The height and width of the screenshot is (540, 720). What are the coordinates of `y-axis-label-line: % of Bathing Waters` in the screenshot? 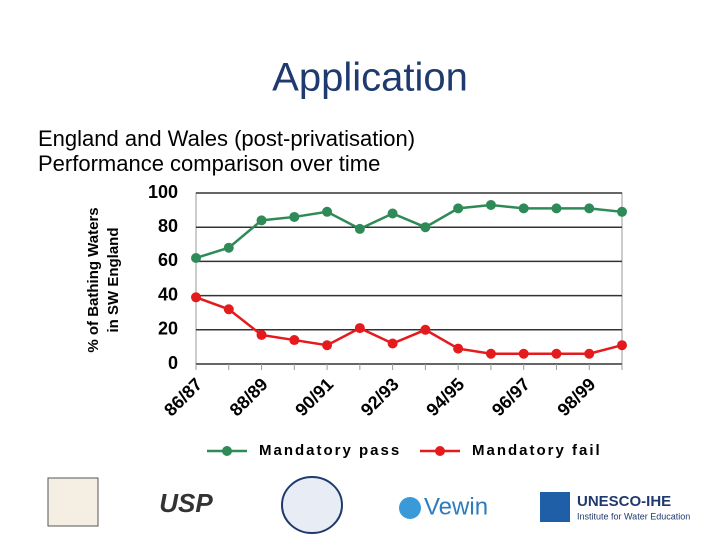 It's located at (93, 279).